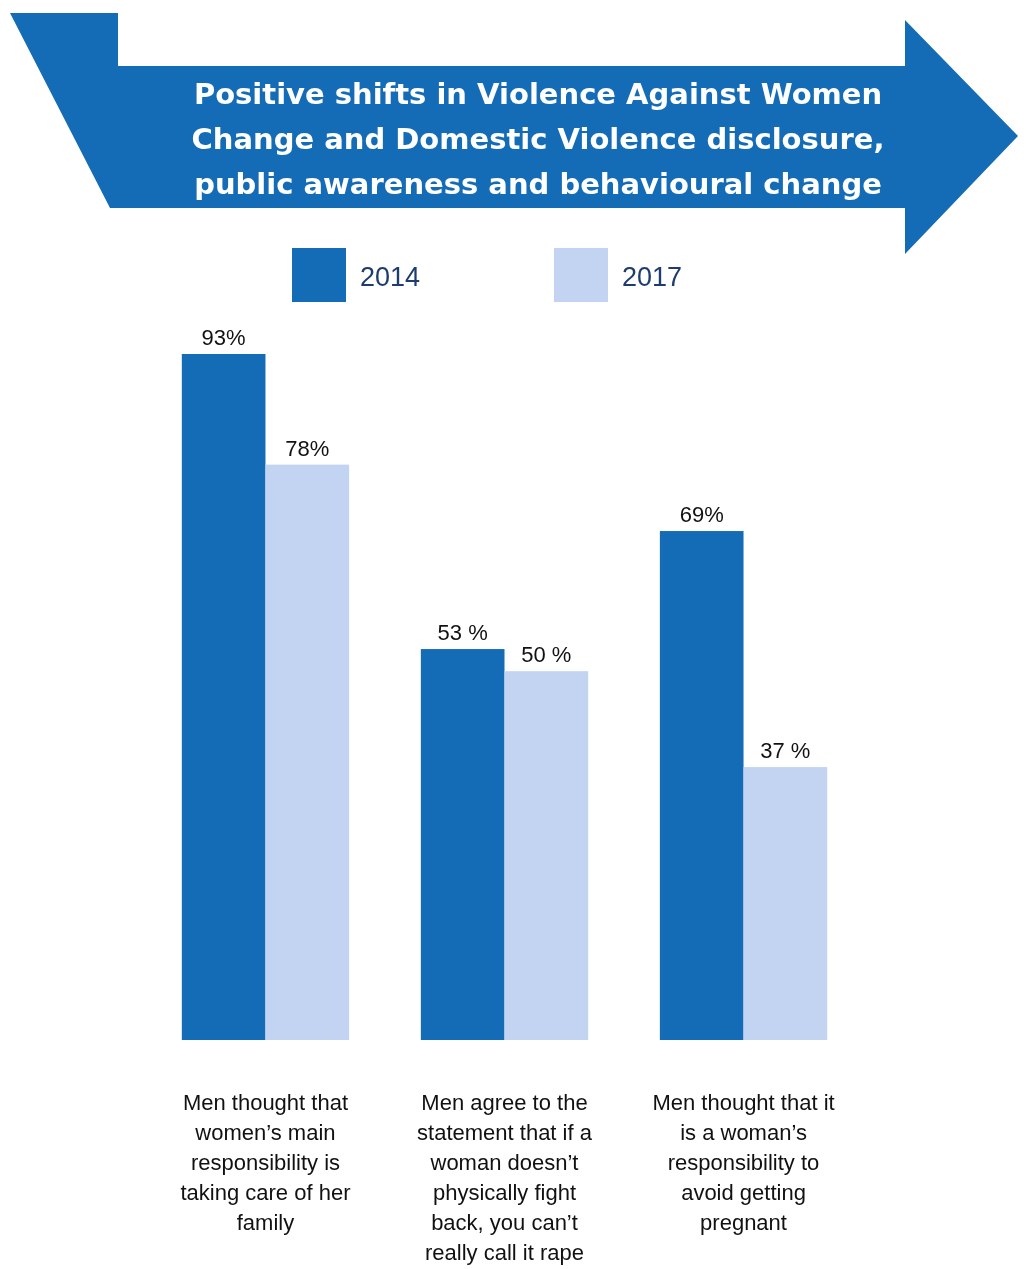 This screenshot has width=1026, height=1269. Describe the element at coordinates (743, 1162) in the screenshot. I see `x-tick-label: Men thought that it is a woman’s responsibility to avoid getting pregnant` at that location.